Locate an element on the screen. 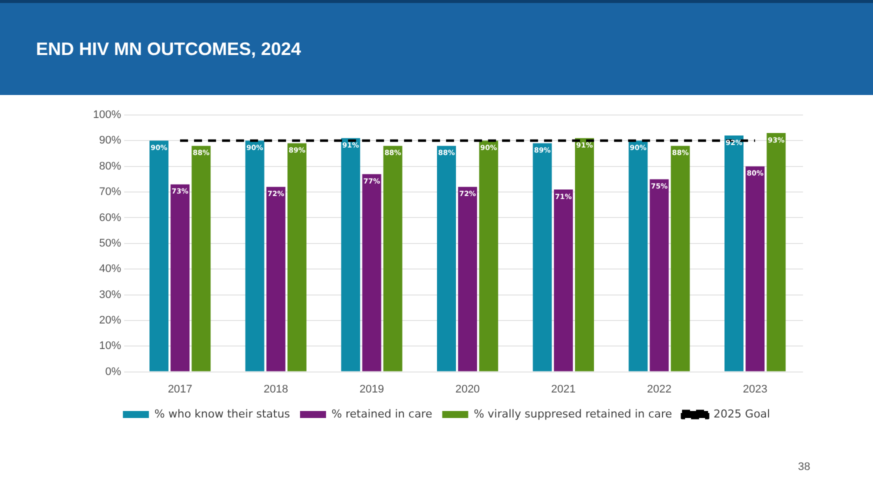  x-tick-label: 2020 is located at coordinates (467, 389).